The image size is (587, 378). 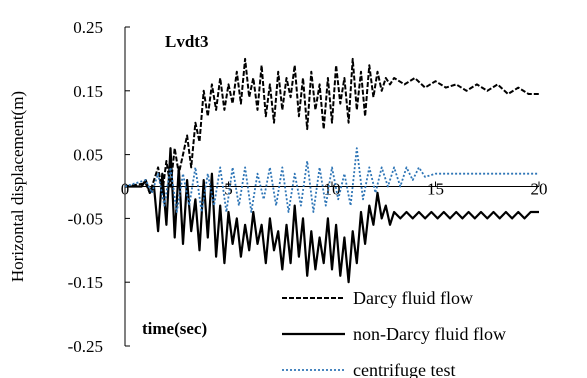 I want to click on x-tick-label: 5, so click(x=228, y=189).